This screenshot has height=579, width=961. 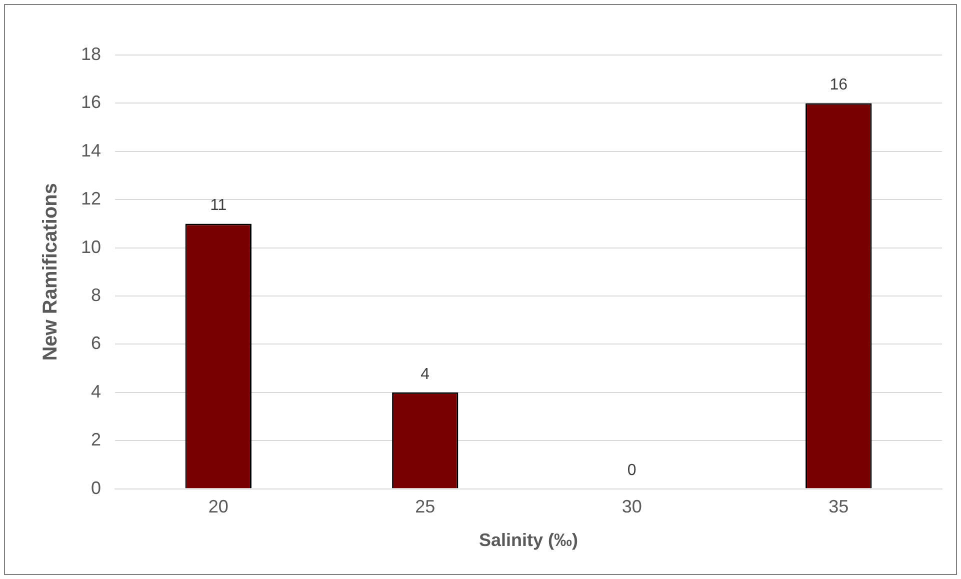 What do you see at coordinates (91, 198) in the screenshot?
I see `y-tick-label: 12` at bounding box center [91, 198].